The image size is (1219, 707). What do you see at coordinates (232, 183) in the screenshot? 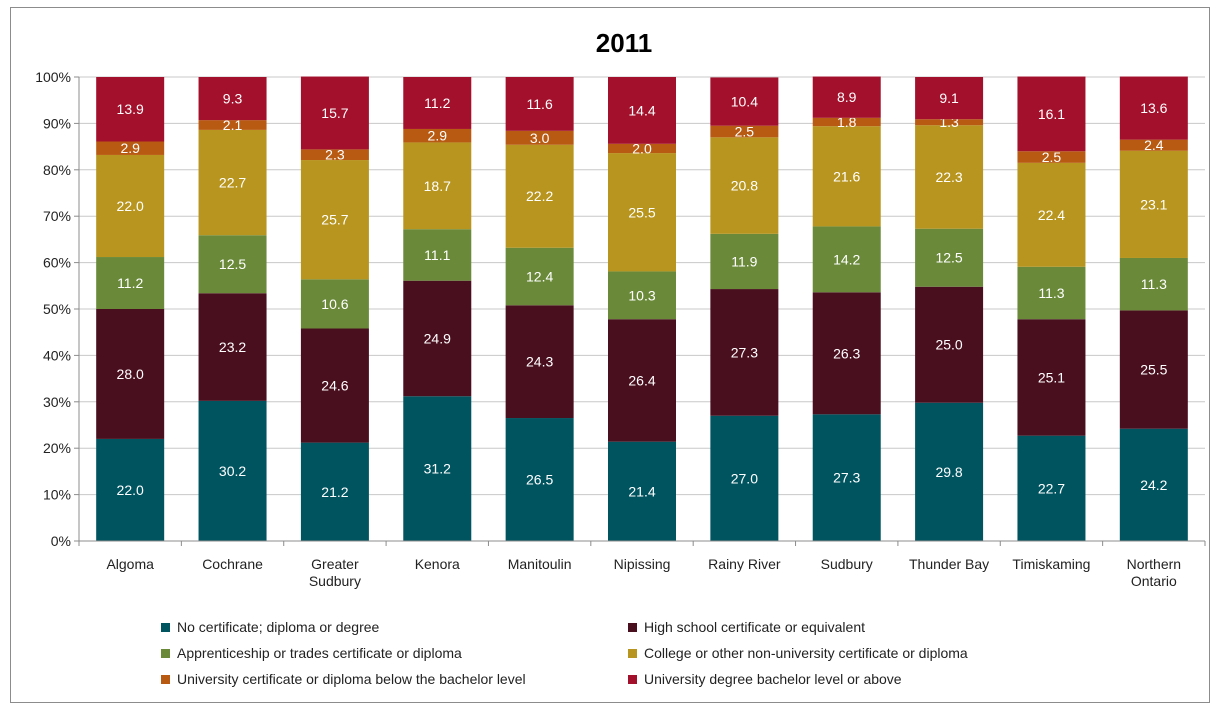
I see `data-label: 22.7` at bounding box center [232, 183].